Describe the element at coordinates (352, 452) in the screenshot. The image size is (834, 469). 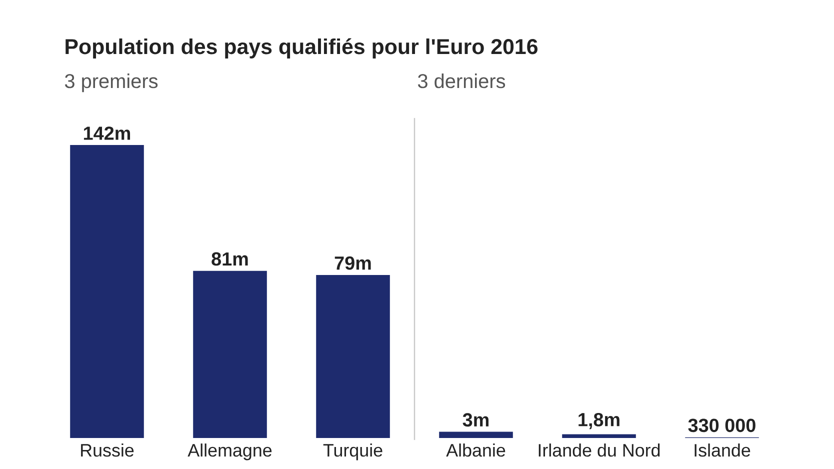
I see `x-tick-label: Turquie` at that location.